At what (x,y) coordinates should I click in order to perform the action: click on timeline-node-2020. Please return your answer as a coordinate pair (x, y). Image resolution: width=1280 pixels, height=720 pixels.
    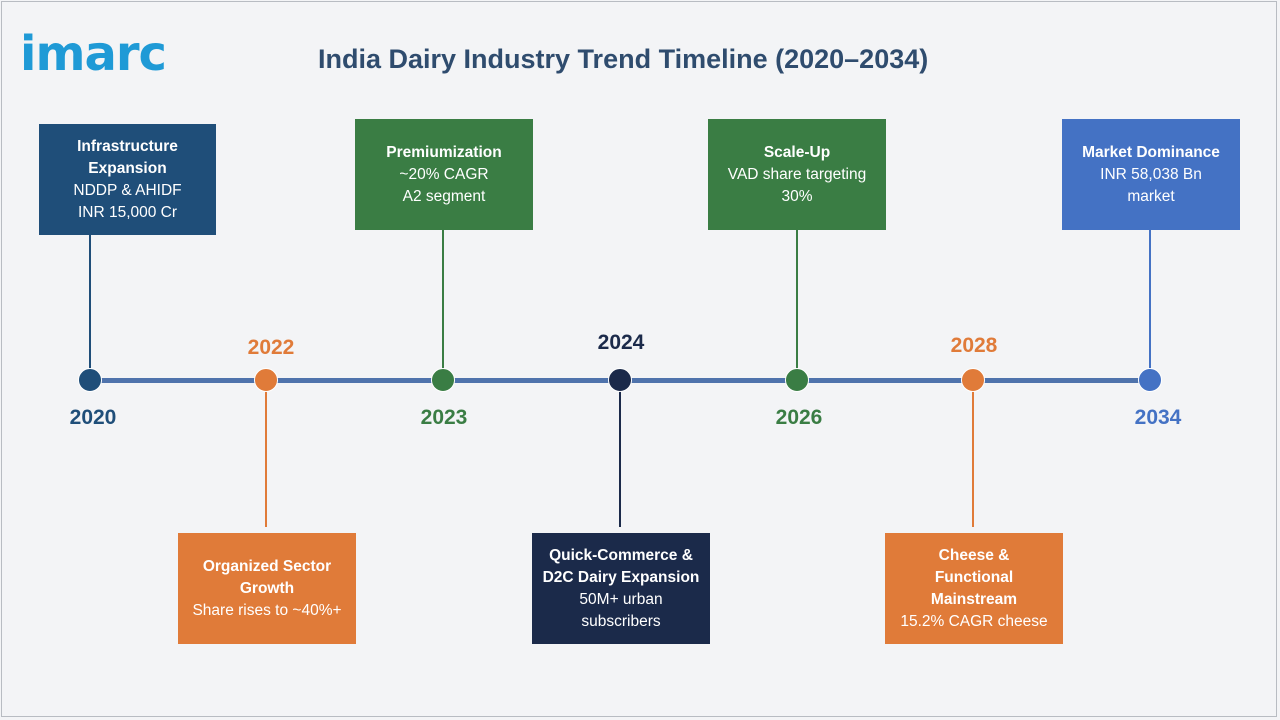
    Looking at the image, I should click on (90, 380).